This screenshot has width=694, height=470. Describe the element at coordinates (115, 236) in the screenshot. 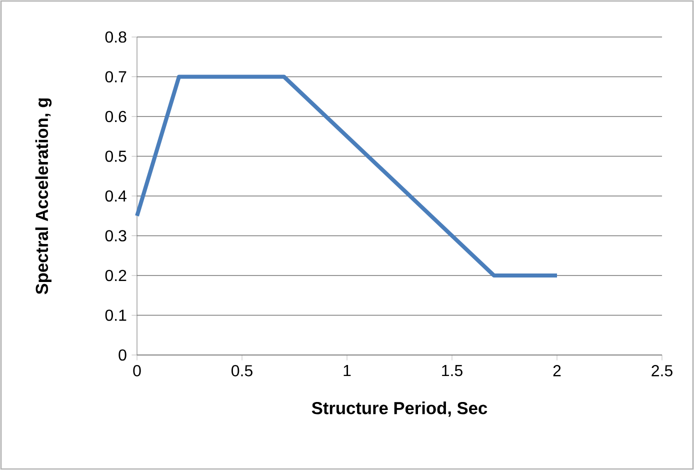

I see `y-tick-label: 0.3` at that location.